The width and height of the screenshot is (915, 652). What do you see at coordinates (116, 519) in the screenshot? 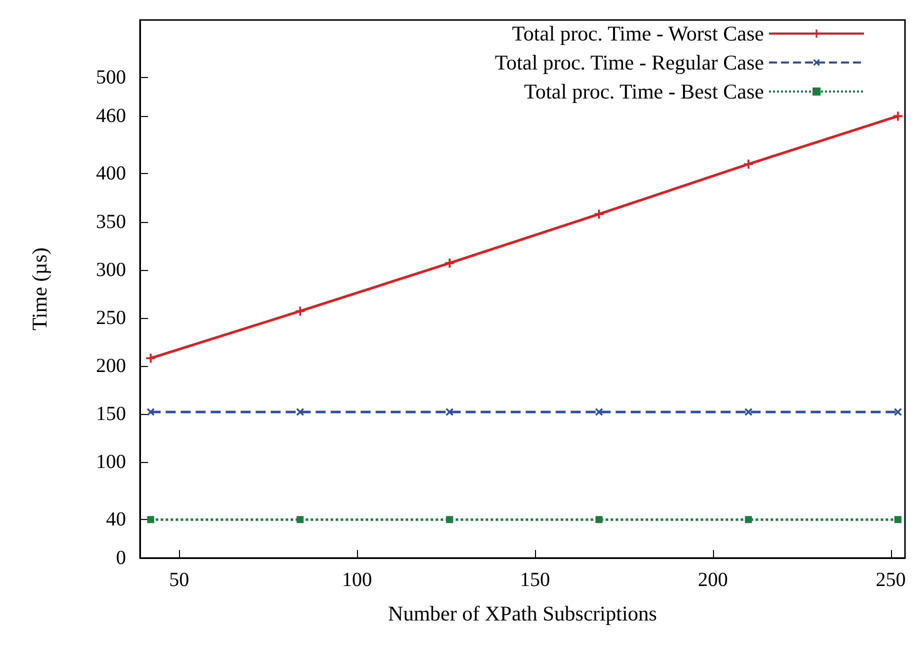
I see `y-tick-label: 40` at bounding box center [116, 519].